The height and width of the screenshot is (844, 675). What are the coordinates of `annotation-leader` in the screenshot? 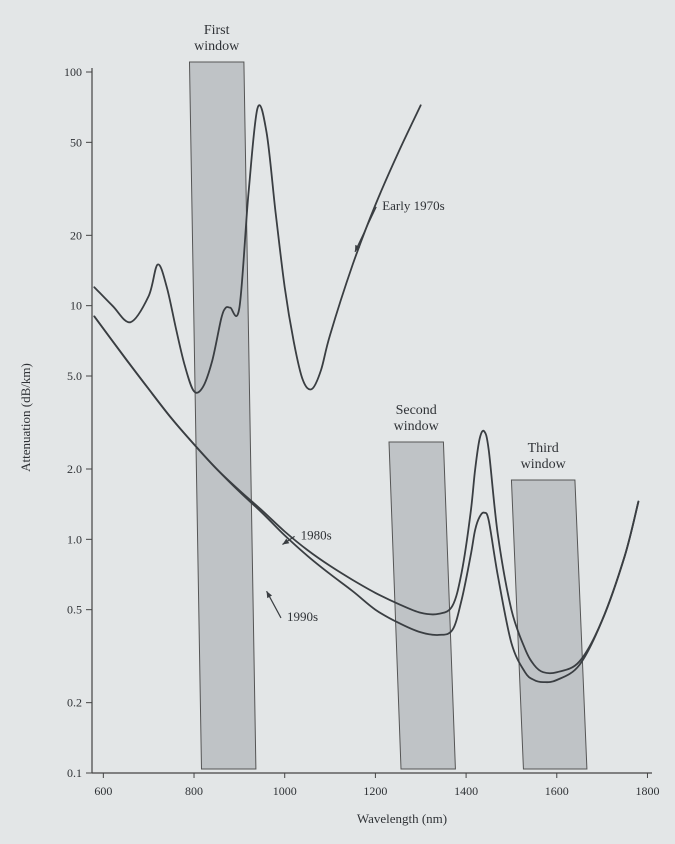 It's located at (365, 229).